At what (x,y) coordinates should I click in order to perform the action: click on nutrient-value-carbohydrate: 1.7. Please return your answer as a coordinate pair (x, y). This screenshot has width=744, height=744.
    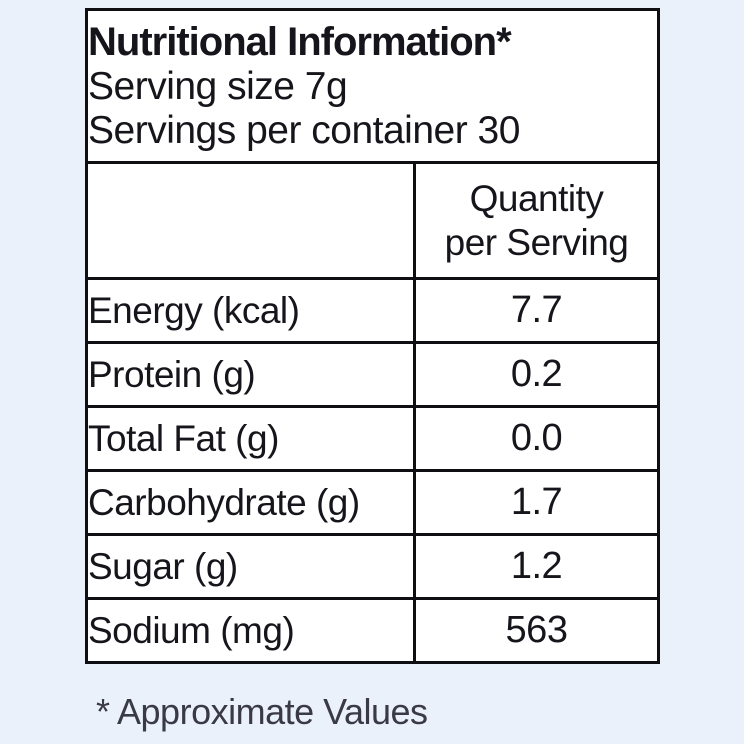
    Looking at the image, I should click on (536, 502).